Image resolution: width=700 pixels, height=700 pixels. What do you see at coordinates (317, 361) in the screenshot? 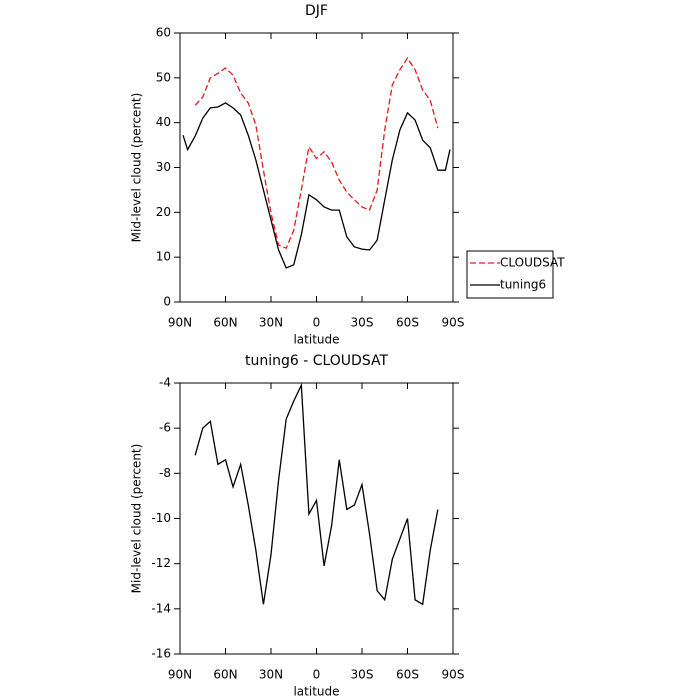
I see `chart-title: tuning6 - CLOUDSAT` at bounding box center [317, 361].